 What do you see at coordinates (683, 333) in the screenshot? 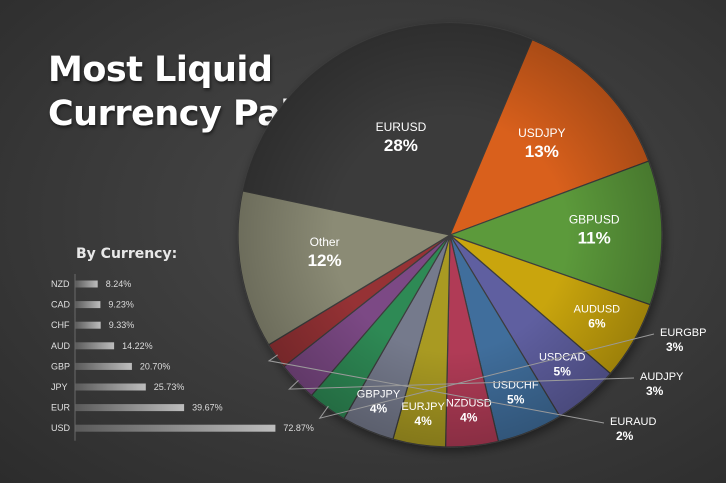
I see `pie-label-eurgbp: EURGBP` at bounding box center [683, 333].